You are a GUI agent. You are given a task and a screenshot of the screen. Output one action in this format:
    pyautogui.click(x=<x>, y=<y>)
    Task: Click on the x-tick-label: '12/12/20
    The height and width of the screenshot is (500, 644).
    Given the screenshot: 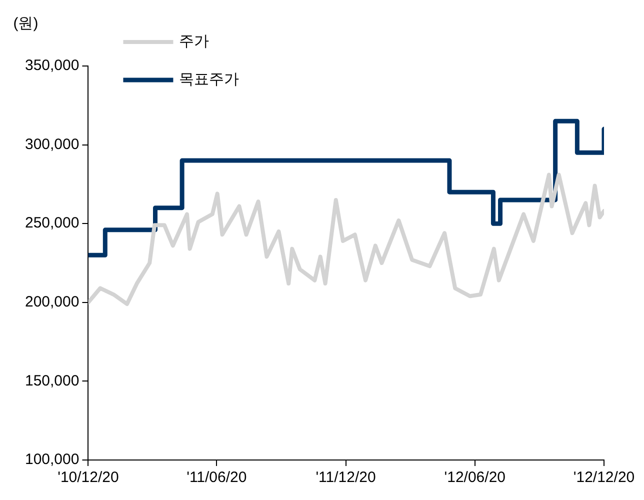 What is the action you would take?
    pyautogui.click(x=604, y=477)
    